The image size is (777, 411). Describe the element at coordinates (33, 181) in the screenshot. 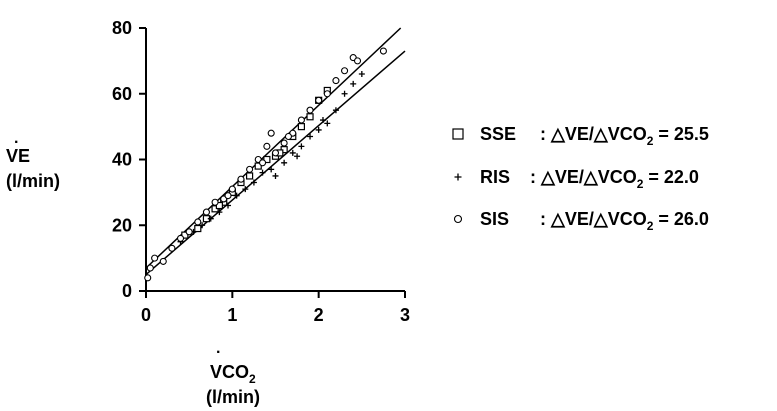

I see `y-axis-label-unit: (l/min)` at that location.